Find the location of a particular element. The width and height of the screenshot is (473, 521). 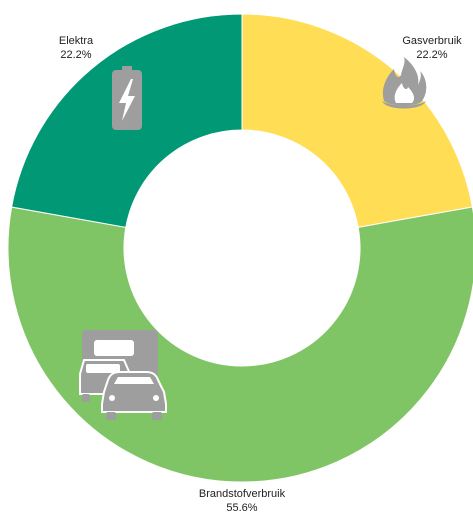

slice-value-elektra: 22.2% is located at coordinates (75, 55).